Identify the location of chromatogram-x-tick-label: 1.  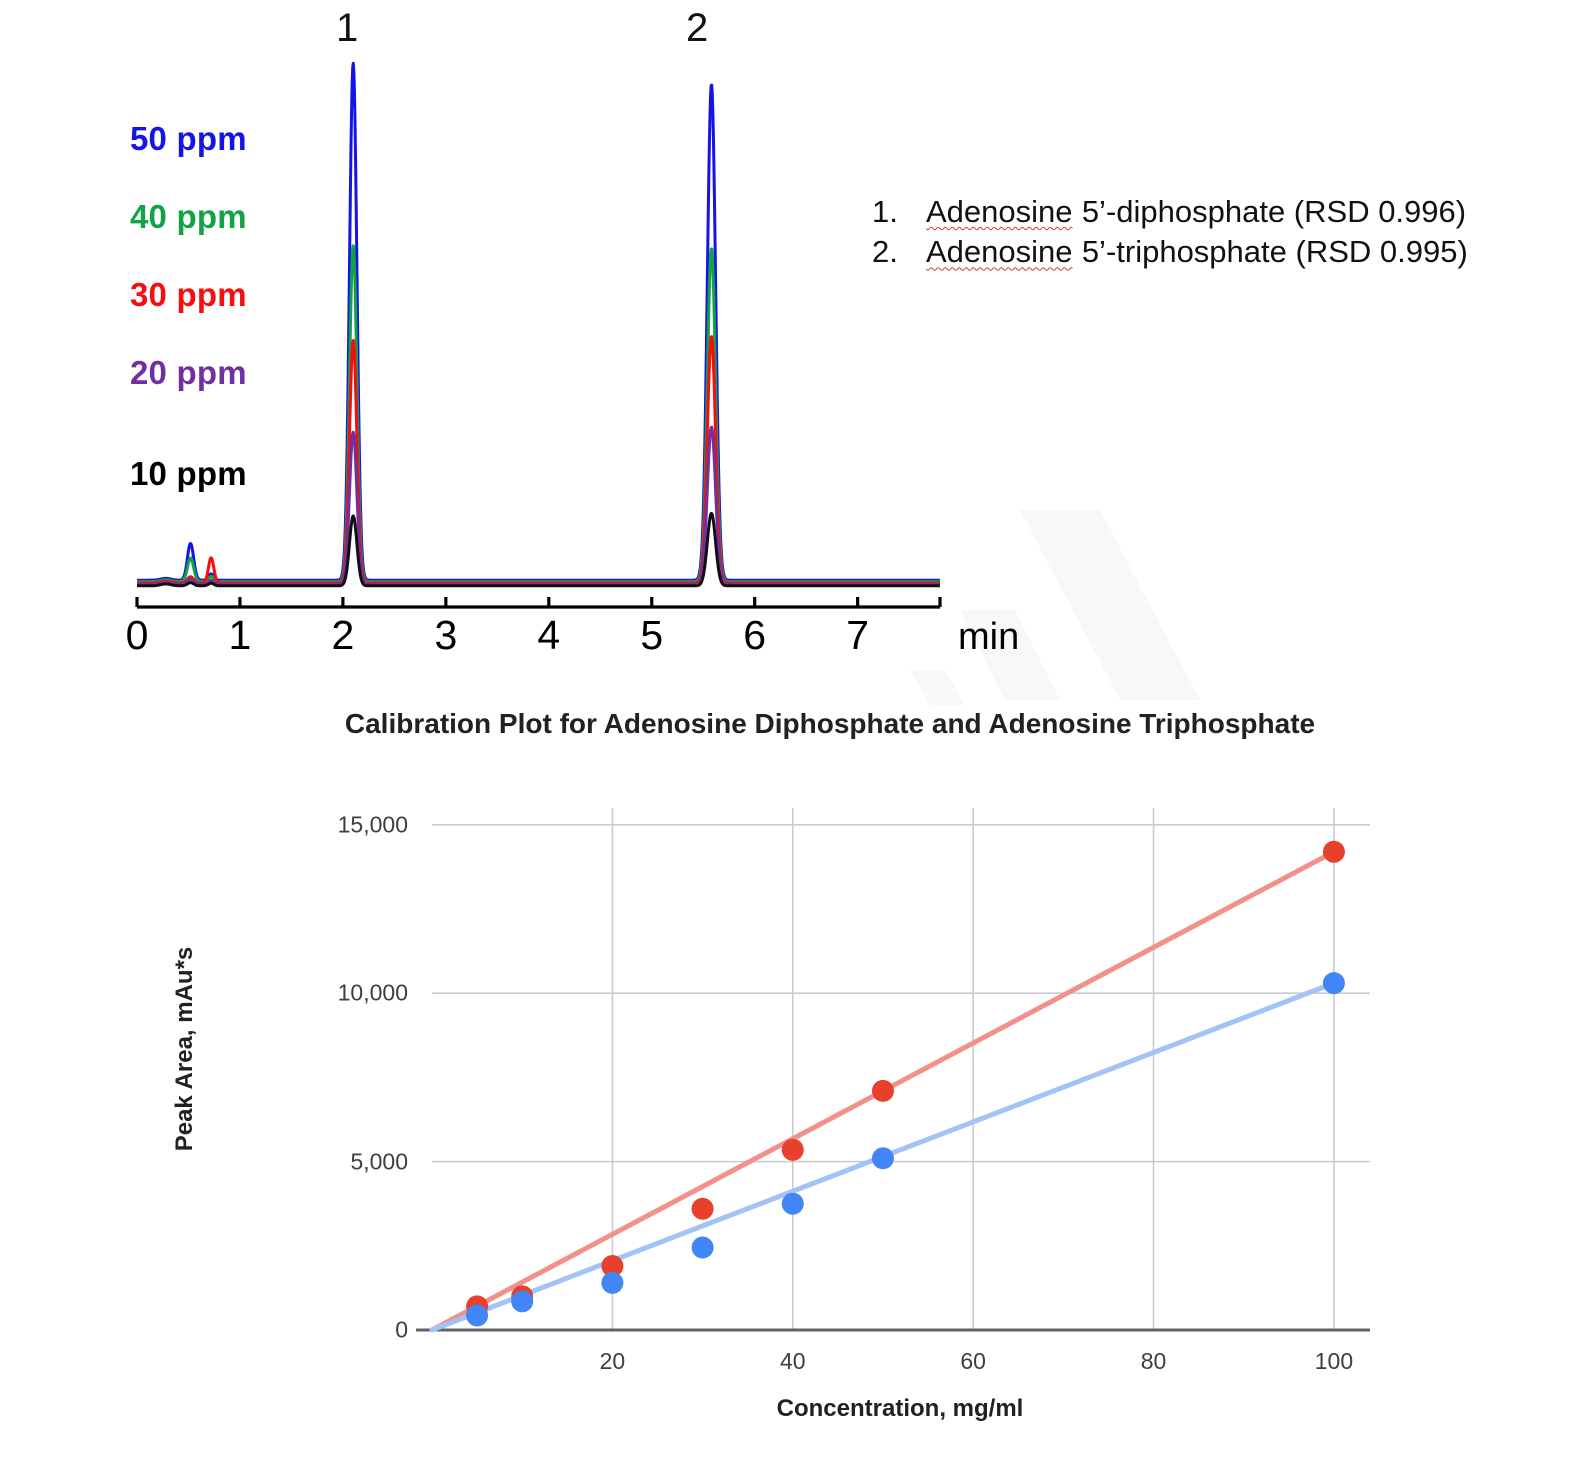
(240, 635).